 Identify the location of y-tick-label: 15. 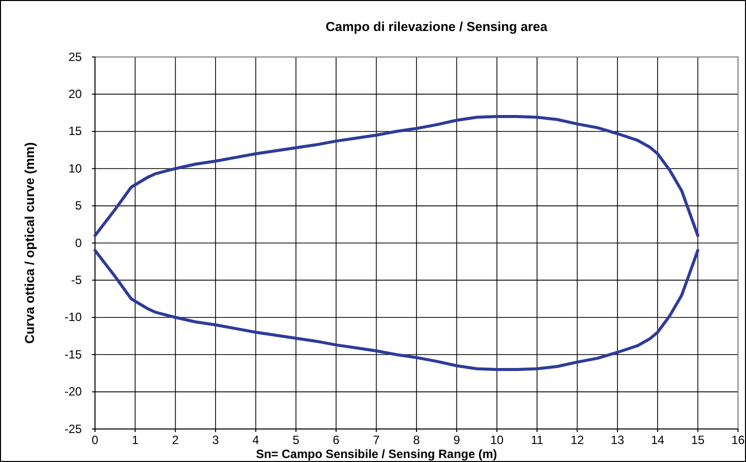
(75, 131).